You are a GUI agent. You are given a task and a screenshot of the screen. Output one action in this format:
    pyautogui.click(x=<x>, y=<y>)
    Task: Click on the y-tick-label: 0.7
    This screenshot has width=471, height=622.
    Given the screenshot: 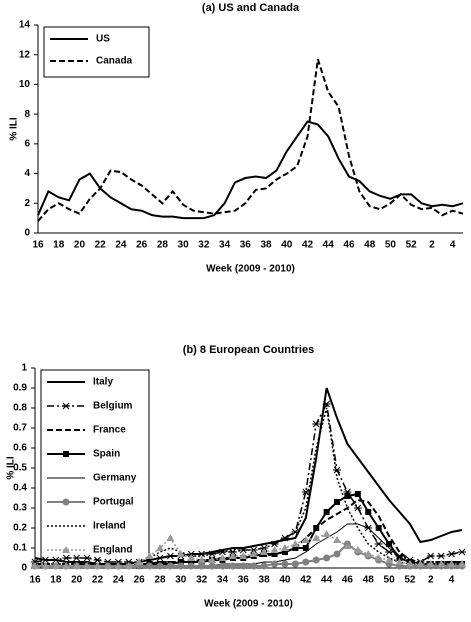 What is the action you would take?
    pyautogui.click(x=20, y=428)
    